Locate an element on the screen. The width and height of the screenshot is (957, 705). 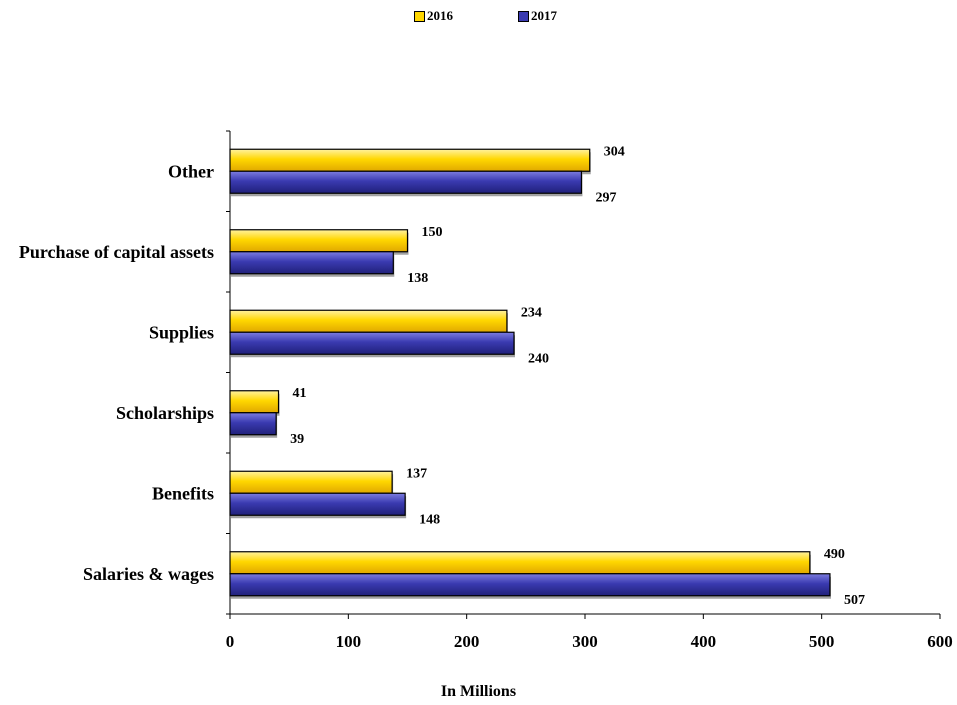
legend-item-2017: 2017 is located at coordinates (537, 16).